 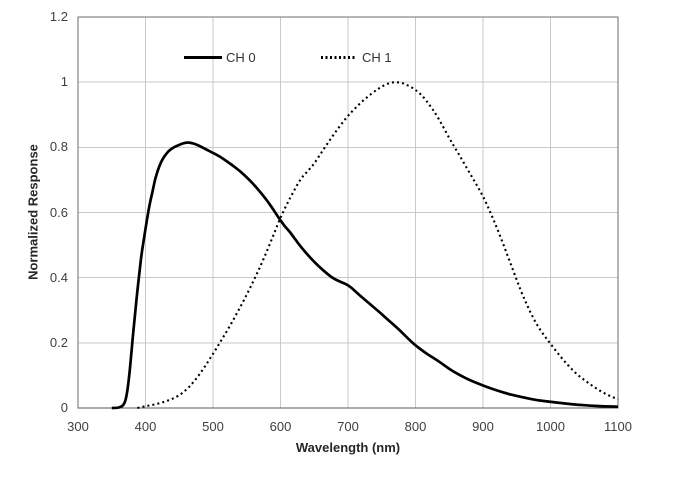 What do you see at coordinates (377, 57) in the screenshot?
I see `legend-label-ch1: CH 1` at bounding box center [377, 57].